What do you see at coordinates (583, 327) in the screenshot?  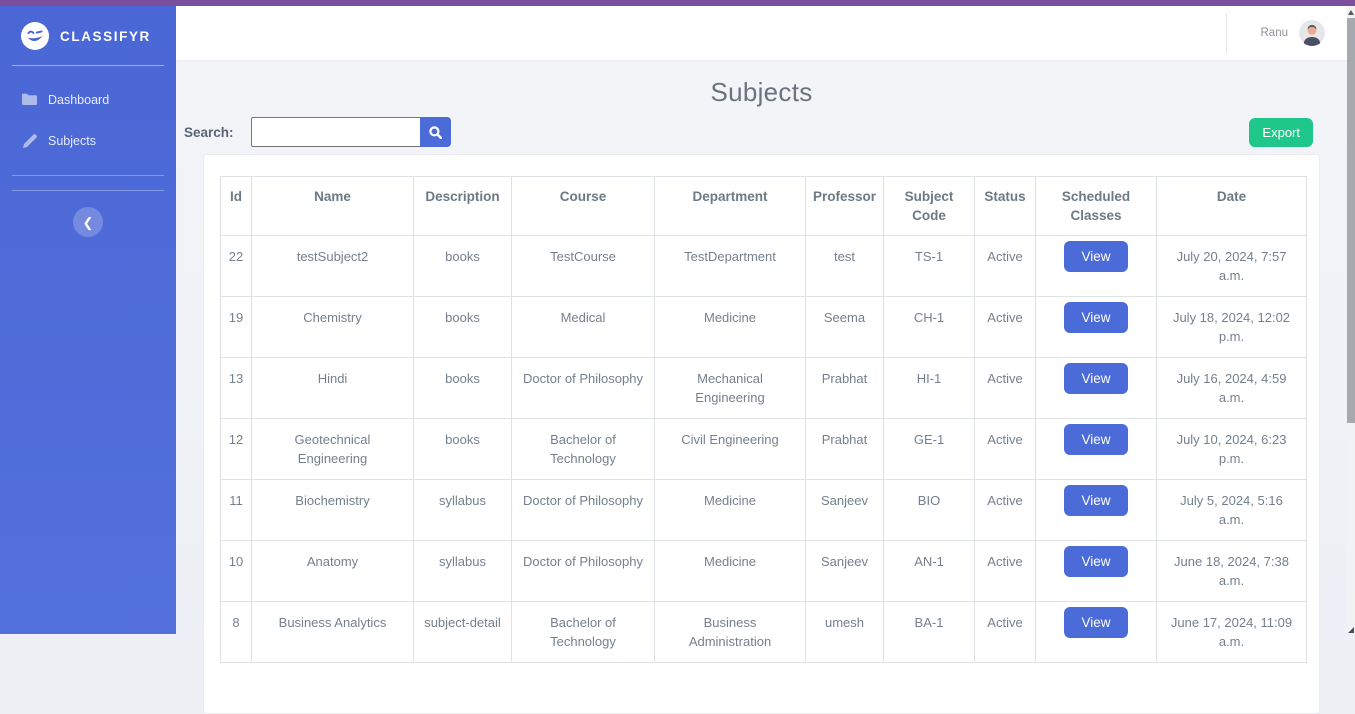 I see `cell-course: Medical` at bounding box center [583, 327].